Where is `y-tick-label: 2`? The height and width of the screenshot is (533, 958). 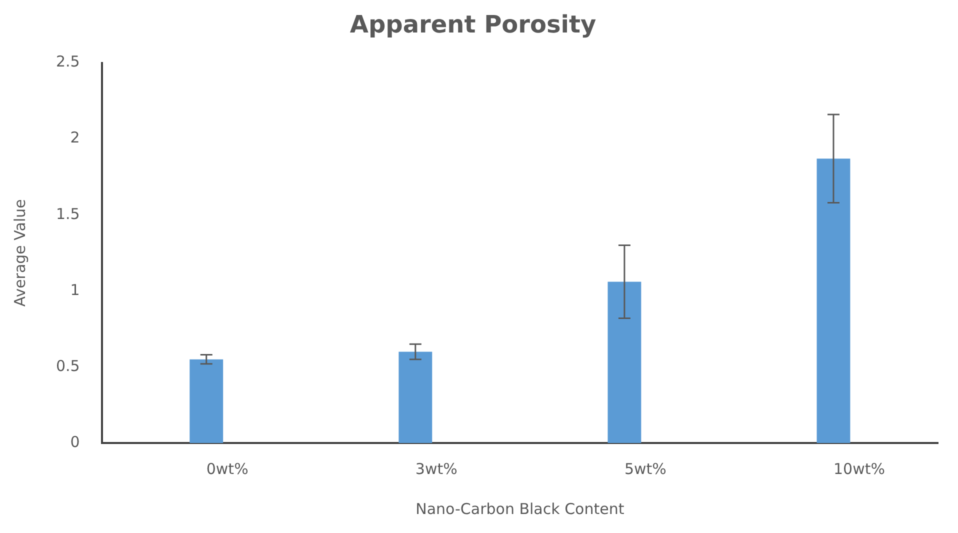
y-tick-label: 2 is located at coordinates (75, 137).